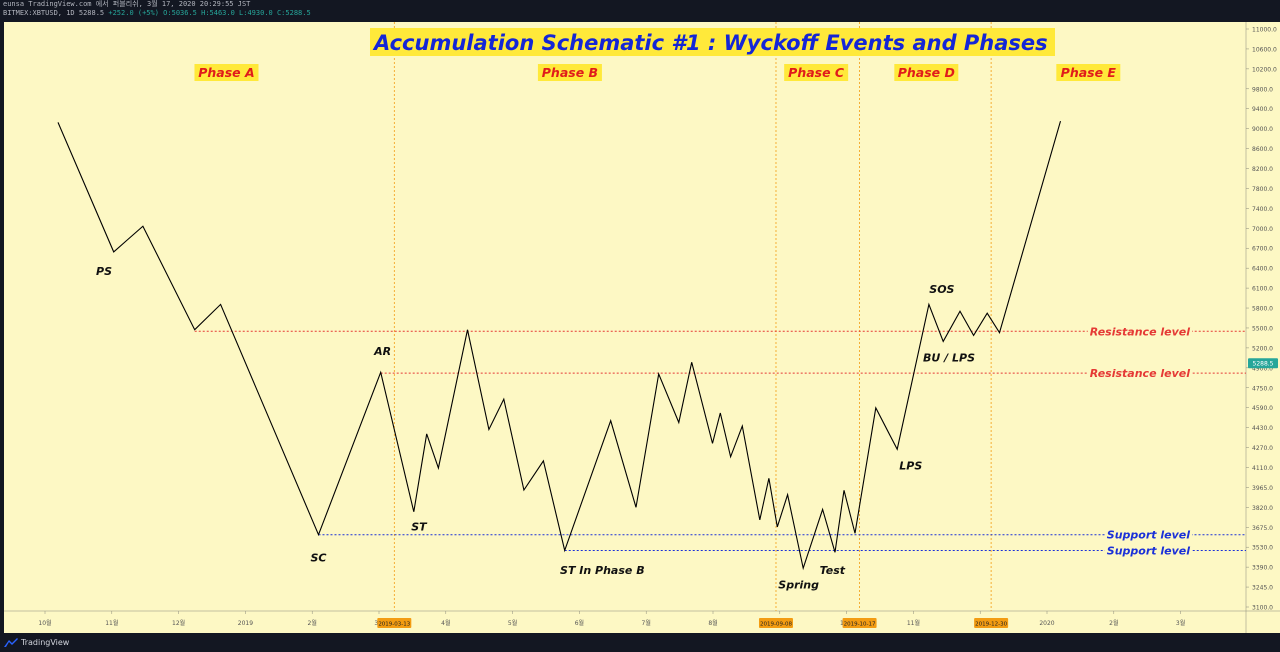 This screenshot has height=652, width=1280. I want to click on date-badge-label-1: 2019-03-13, so click(394, 625).